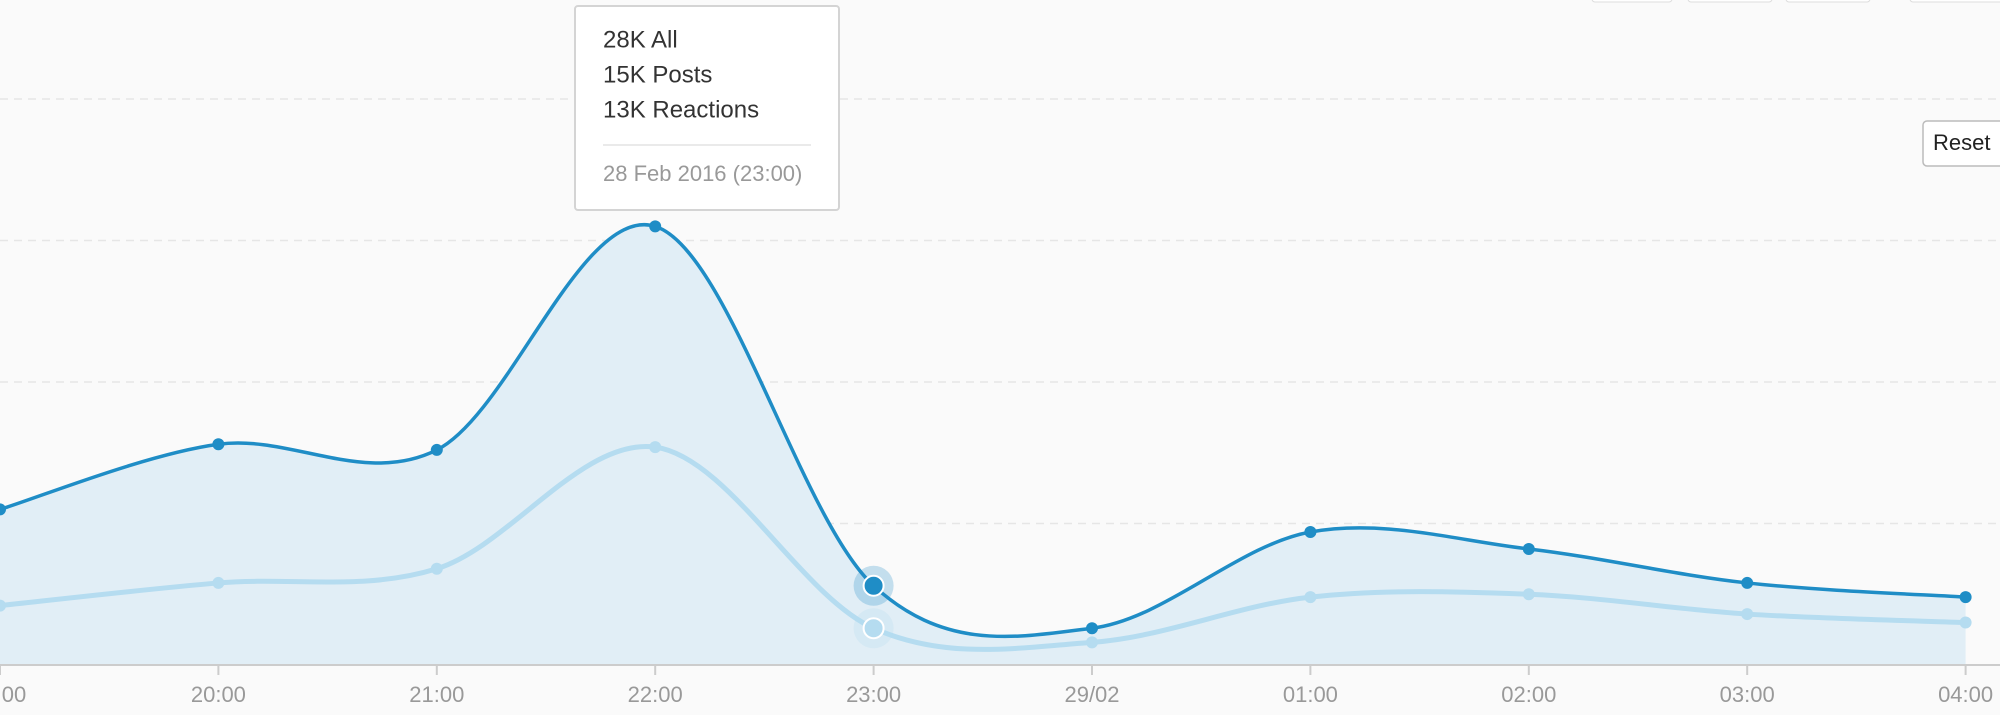  I want to click on x-tick-label: 22:00, so click(655, 694).